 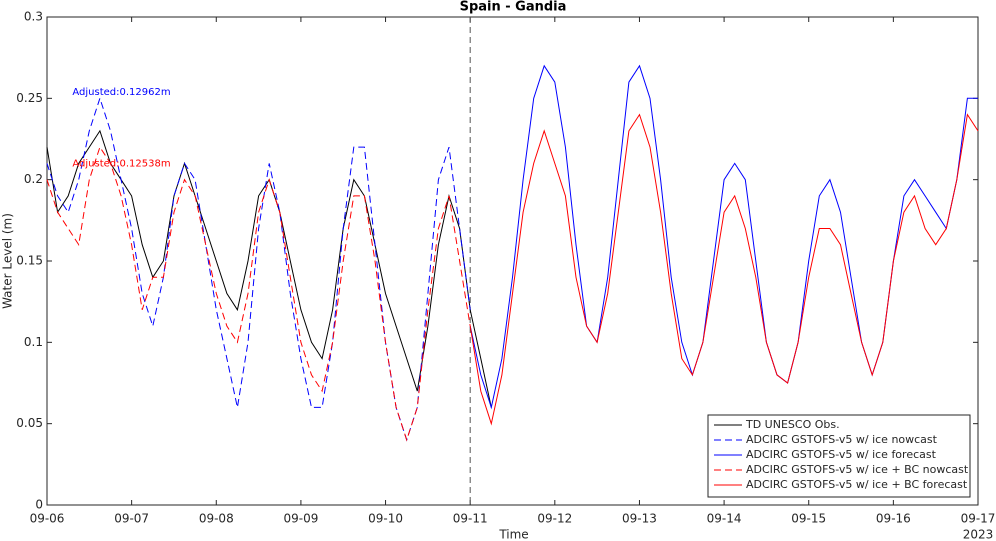 What do you see at coordinates (554, 519) in the screenshot?
I see `x-tick-label: 09-12` at bounding box center [554, 519].